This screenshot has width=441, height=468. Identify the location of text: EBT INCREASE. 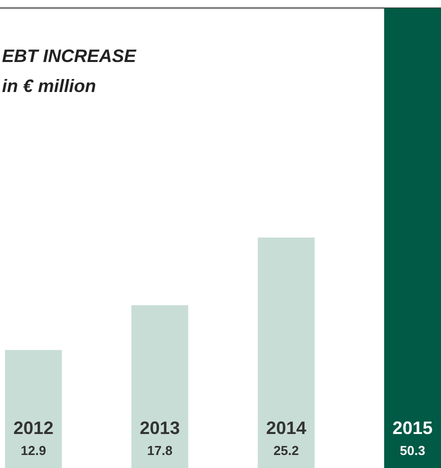
(70, 56).